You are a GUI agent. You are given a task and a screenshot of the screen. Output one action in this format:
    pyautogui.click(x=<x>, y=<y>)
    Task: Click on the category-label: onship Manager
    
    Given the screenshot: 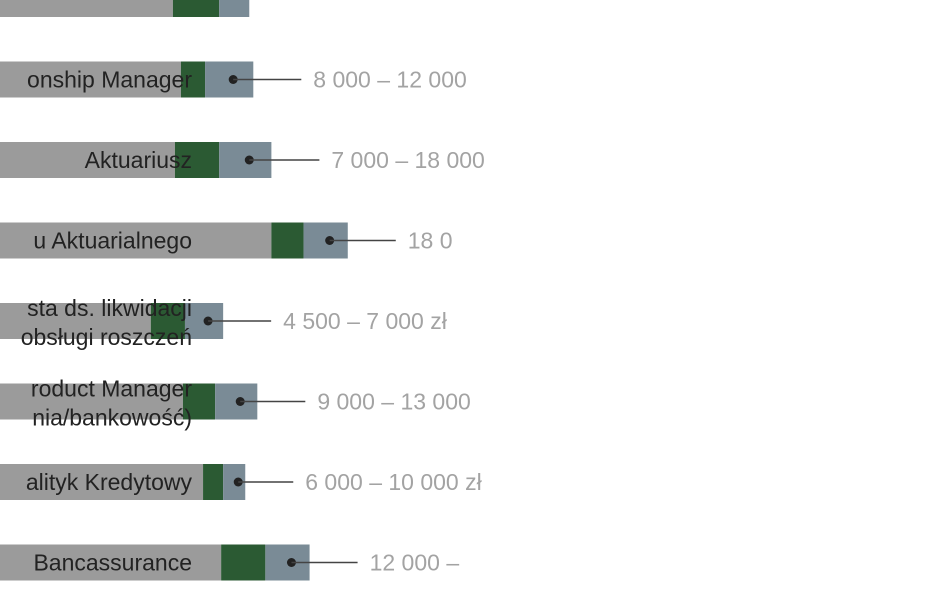 What is the action you would take?
    pyautogui.click(x=109, y=80)
    